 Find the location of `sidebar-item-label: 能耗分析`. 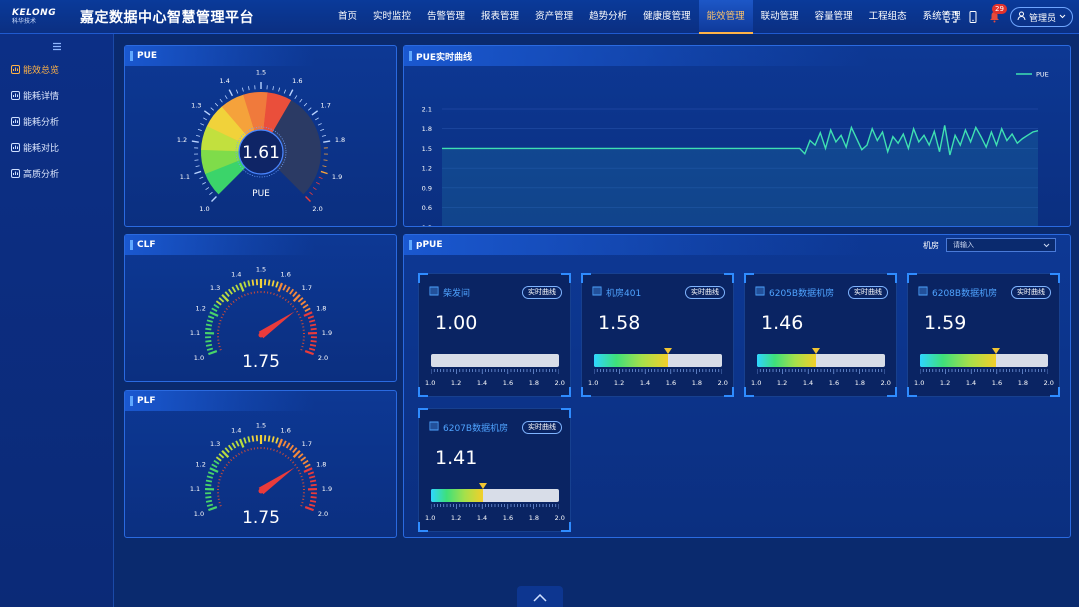

sidebar-item-label: 能耗分析 is located at coordinates (41, 122).